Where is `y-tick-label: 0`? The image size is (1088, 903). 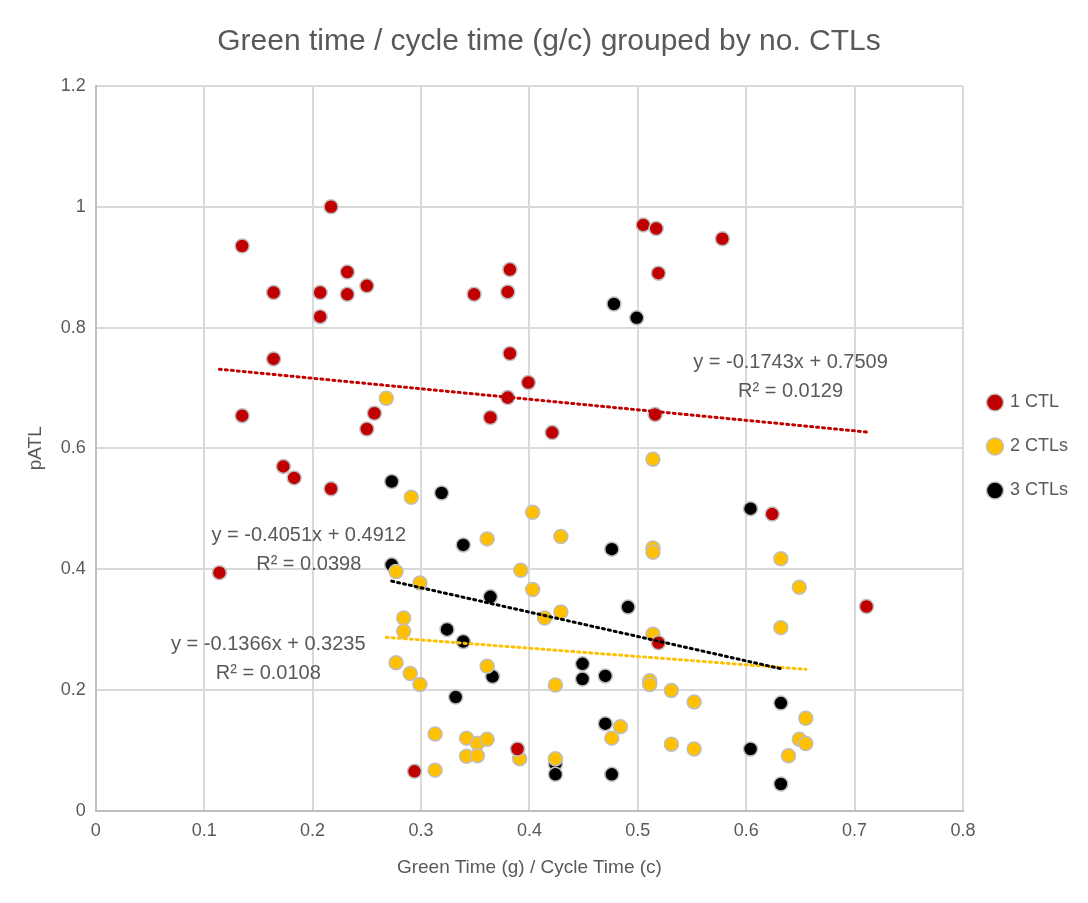
y-tick-label: 0 is located at coordinates (80, 809).